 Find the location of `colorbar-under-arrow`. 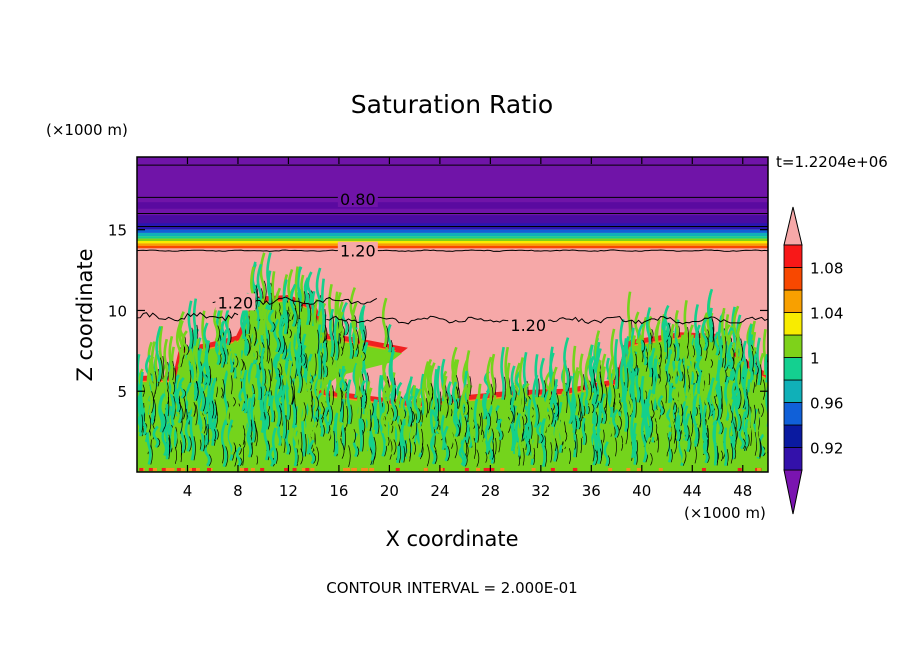

colorbar-under-arrow is located at coordinates (793, 492).